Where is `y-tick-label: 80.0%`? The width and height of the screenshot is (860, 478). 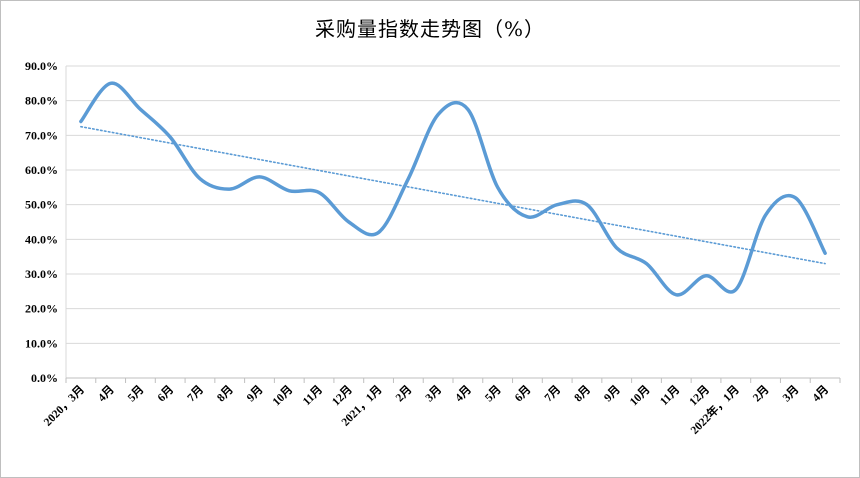
y-tick-label: 80.0% is located at coordinates (41, 101).